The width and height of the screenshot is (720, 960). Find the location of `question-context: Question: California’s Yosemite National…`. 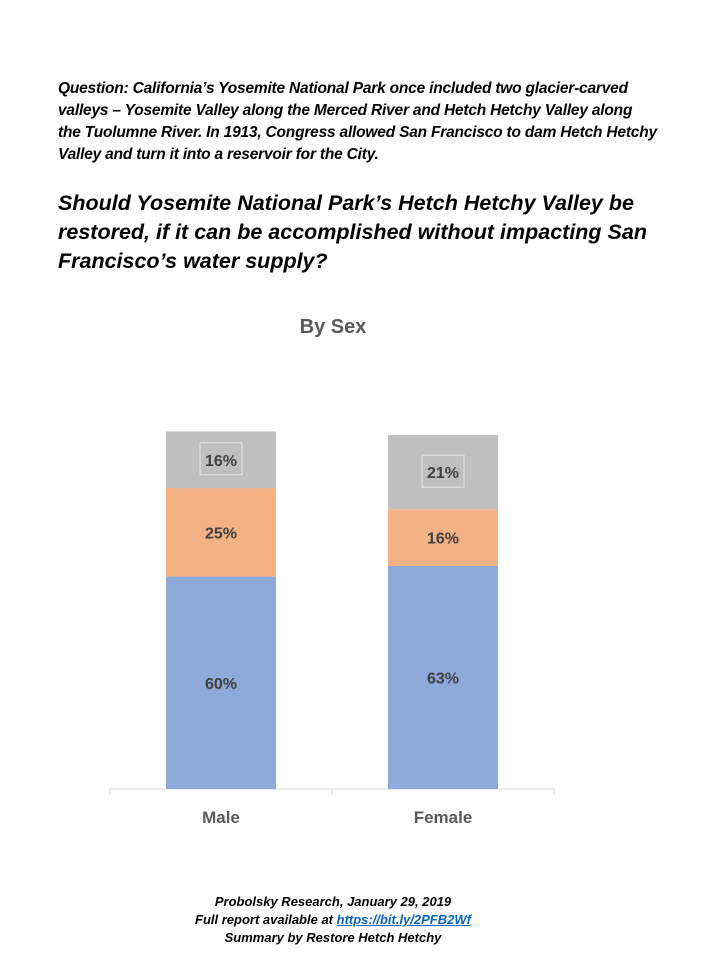

question-context: Question: California’s Yosemite National… is located at coordinates (357, 121).